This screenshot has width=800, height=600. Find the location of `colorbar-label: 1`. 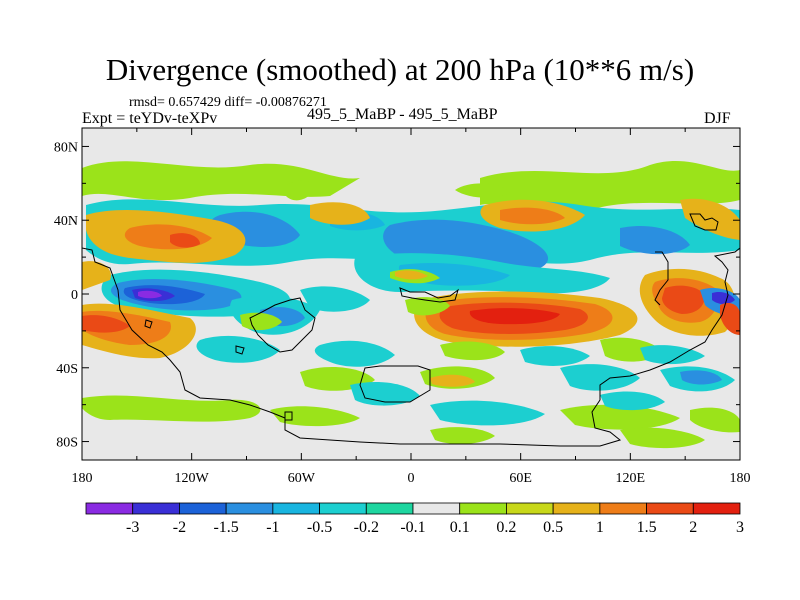

colorbar-label: 1 is located at coordinates (600, 527).